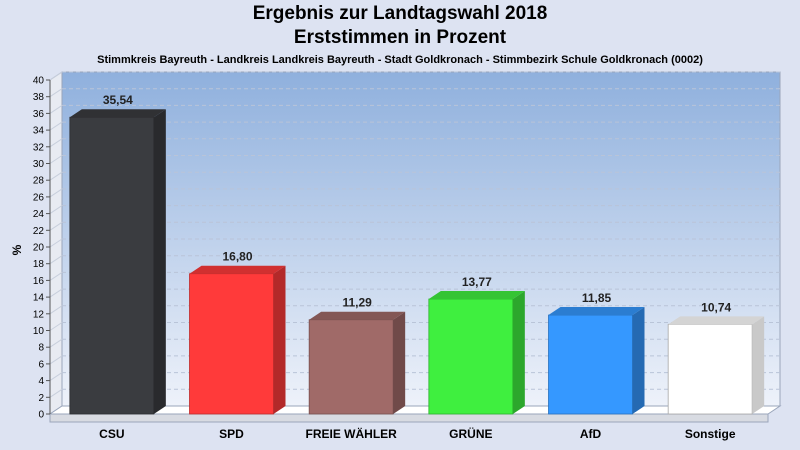 The width and height of the screenshot is (800, 450). I want to click on bar-sonstige: 10,74, so click(716, 357).